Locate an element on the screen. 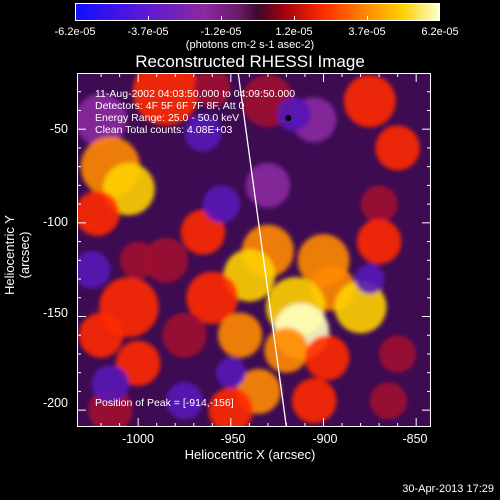  annotation-time: 11-Aug-2002 04:03:50.000 to 04:09:50.000 is located at coordinates (195, 94).